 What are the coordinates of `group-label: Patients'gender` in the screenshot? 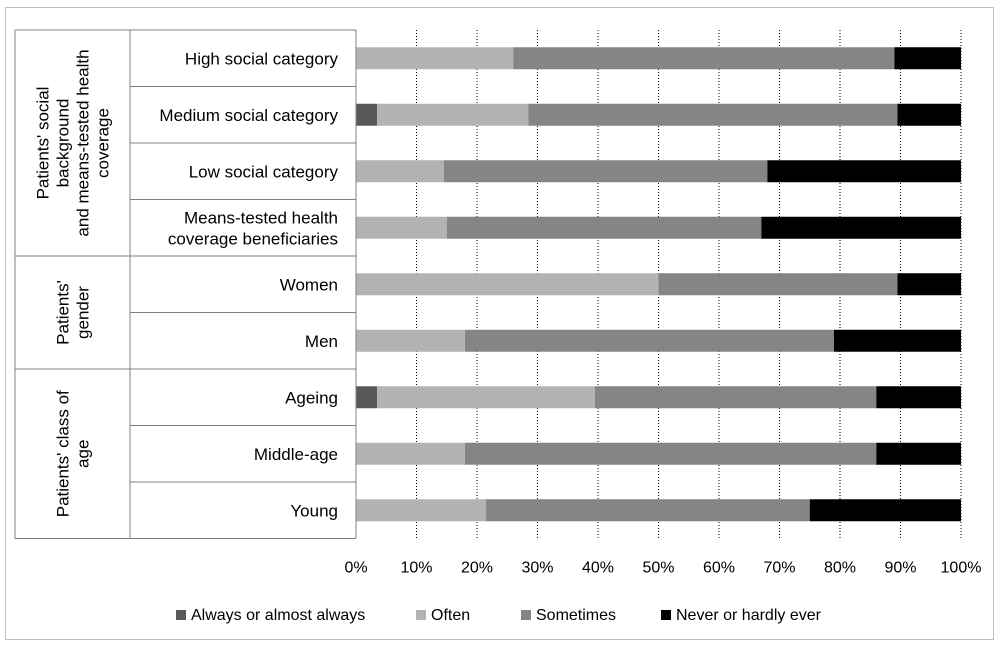 It's located at (73, 312).